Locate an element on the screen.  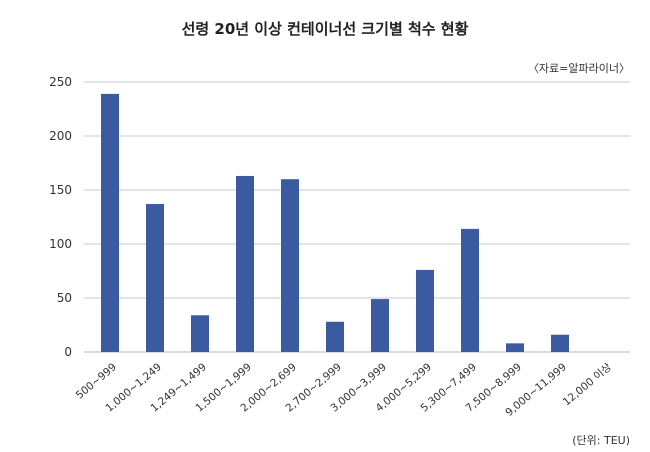
unit-note: (단위: TEU) is located at coordinates (601, 440).